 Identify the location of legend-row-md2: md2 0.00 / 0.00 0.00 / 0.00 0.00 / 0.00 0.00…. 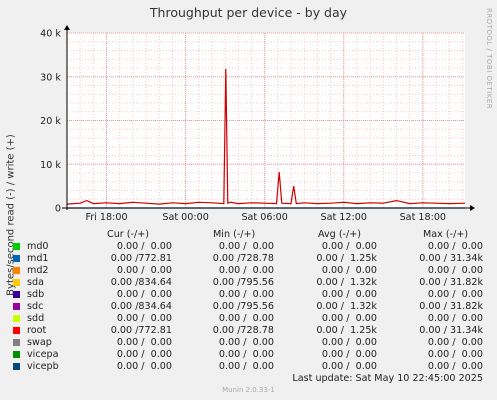
(248, 271).